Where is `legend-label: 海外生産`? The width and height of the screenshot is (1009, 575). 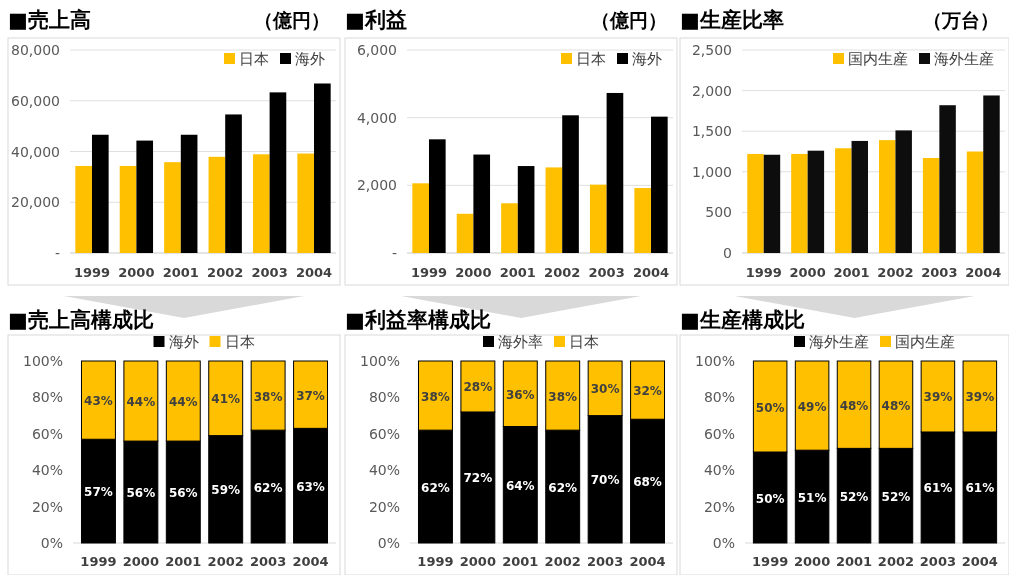
legend-label: 海外生産 is located at coordinates (964, 59).